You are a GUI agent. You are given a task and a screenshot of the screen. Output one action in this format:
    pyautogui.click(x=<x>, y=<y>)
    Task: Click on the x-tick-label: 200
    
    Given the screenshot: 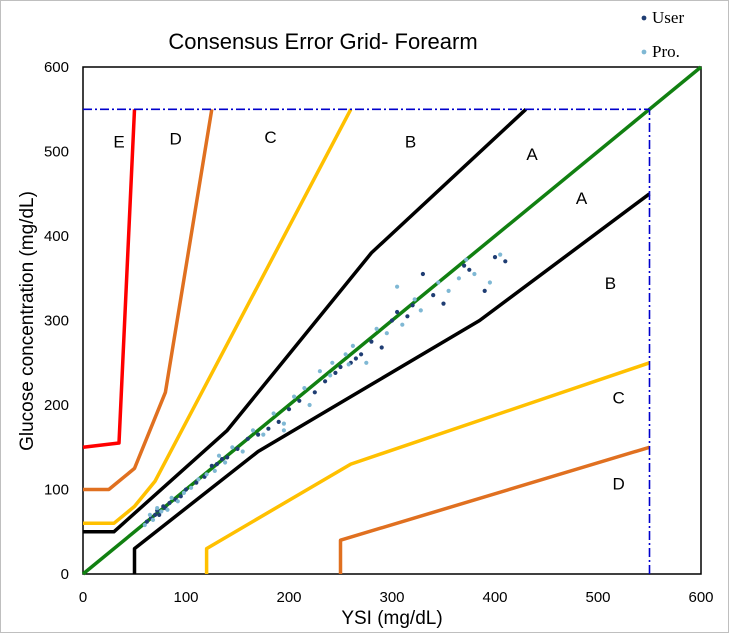 What is the action you would take?
    pyautogui.click(x=288, y=597)
    